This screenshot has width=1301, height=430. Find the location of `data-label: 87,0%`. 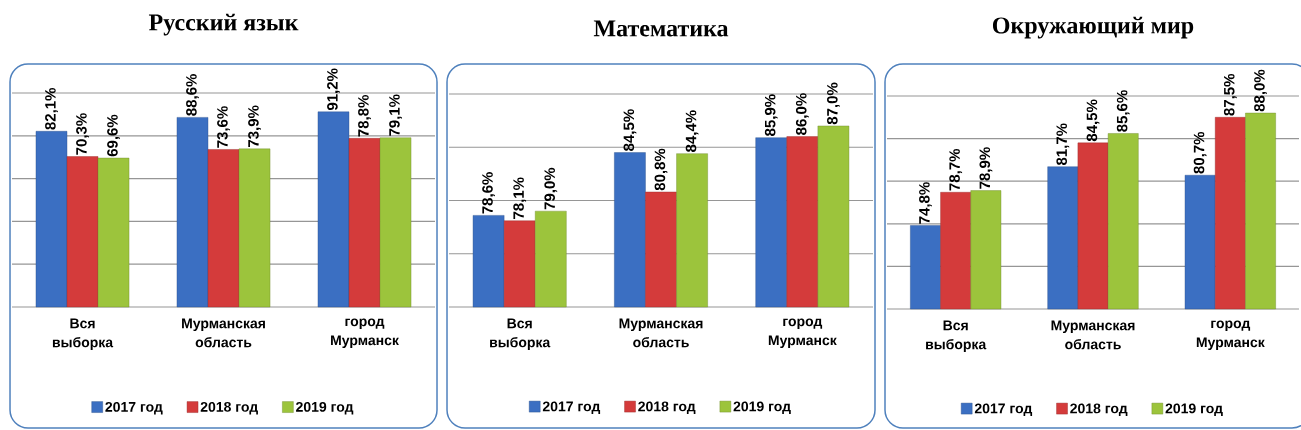

data-label: 87,0% is located at coordinates (833, 103).